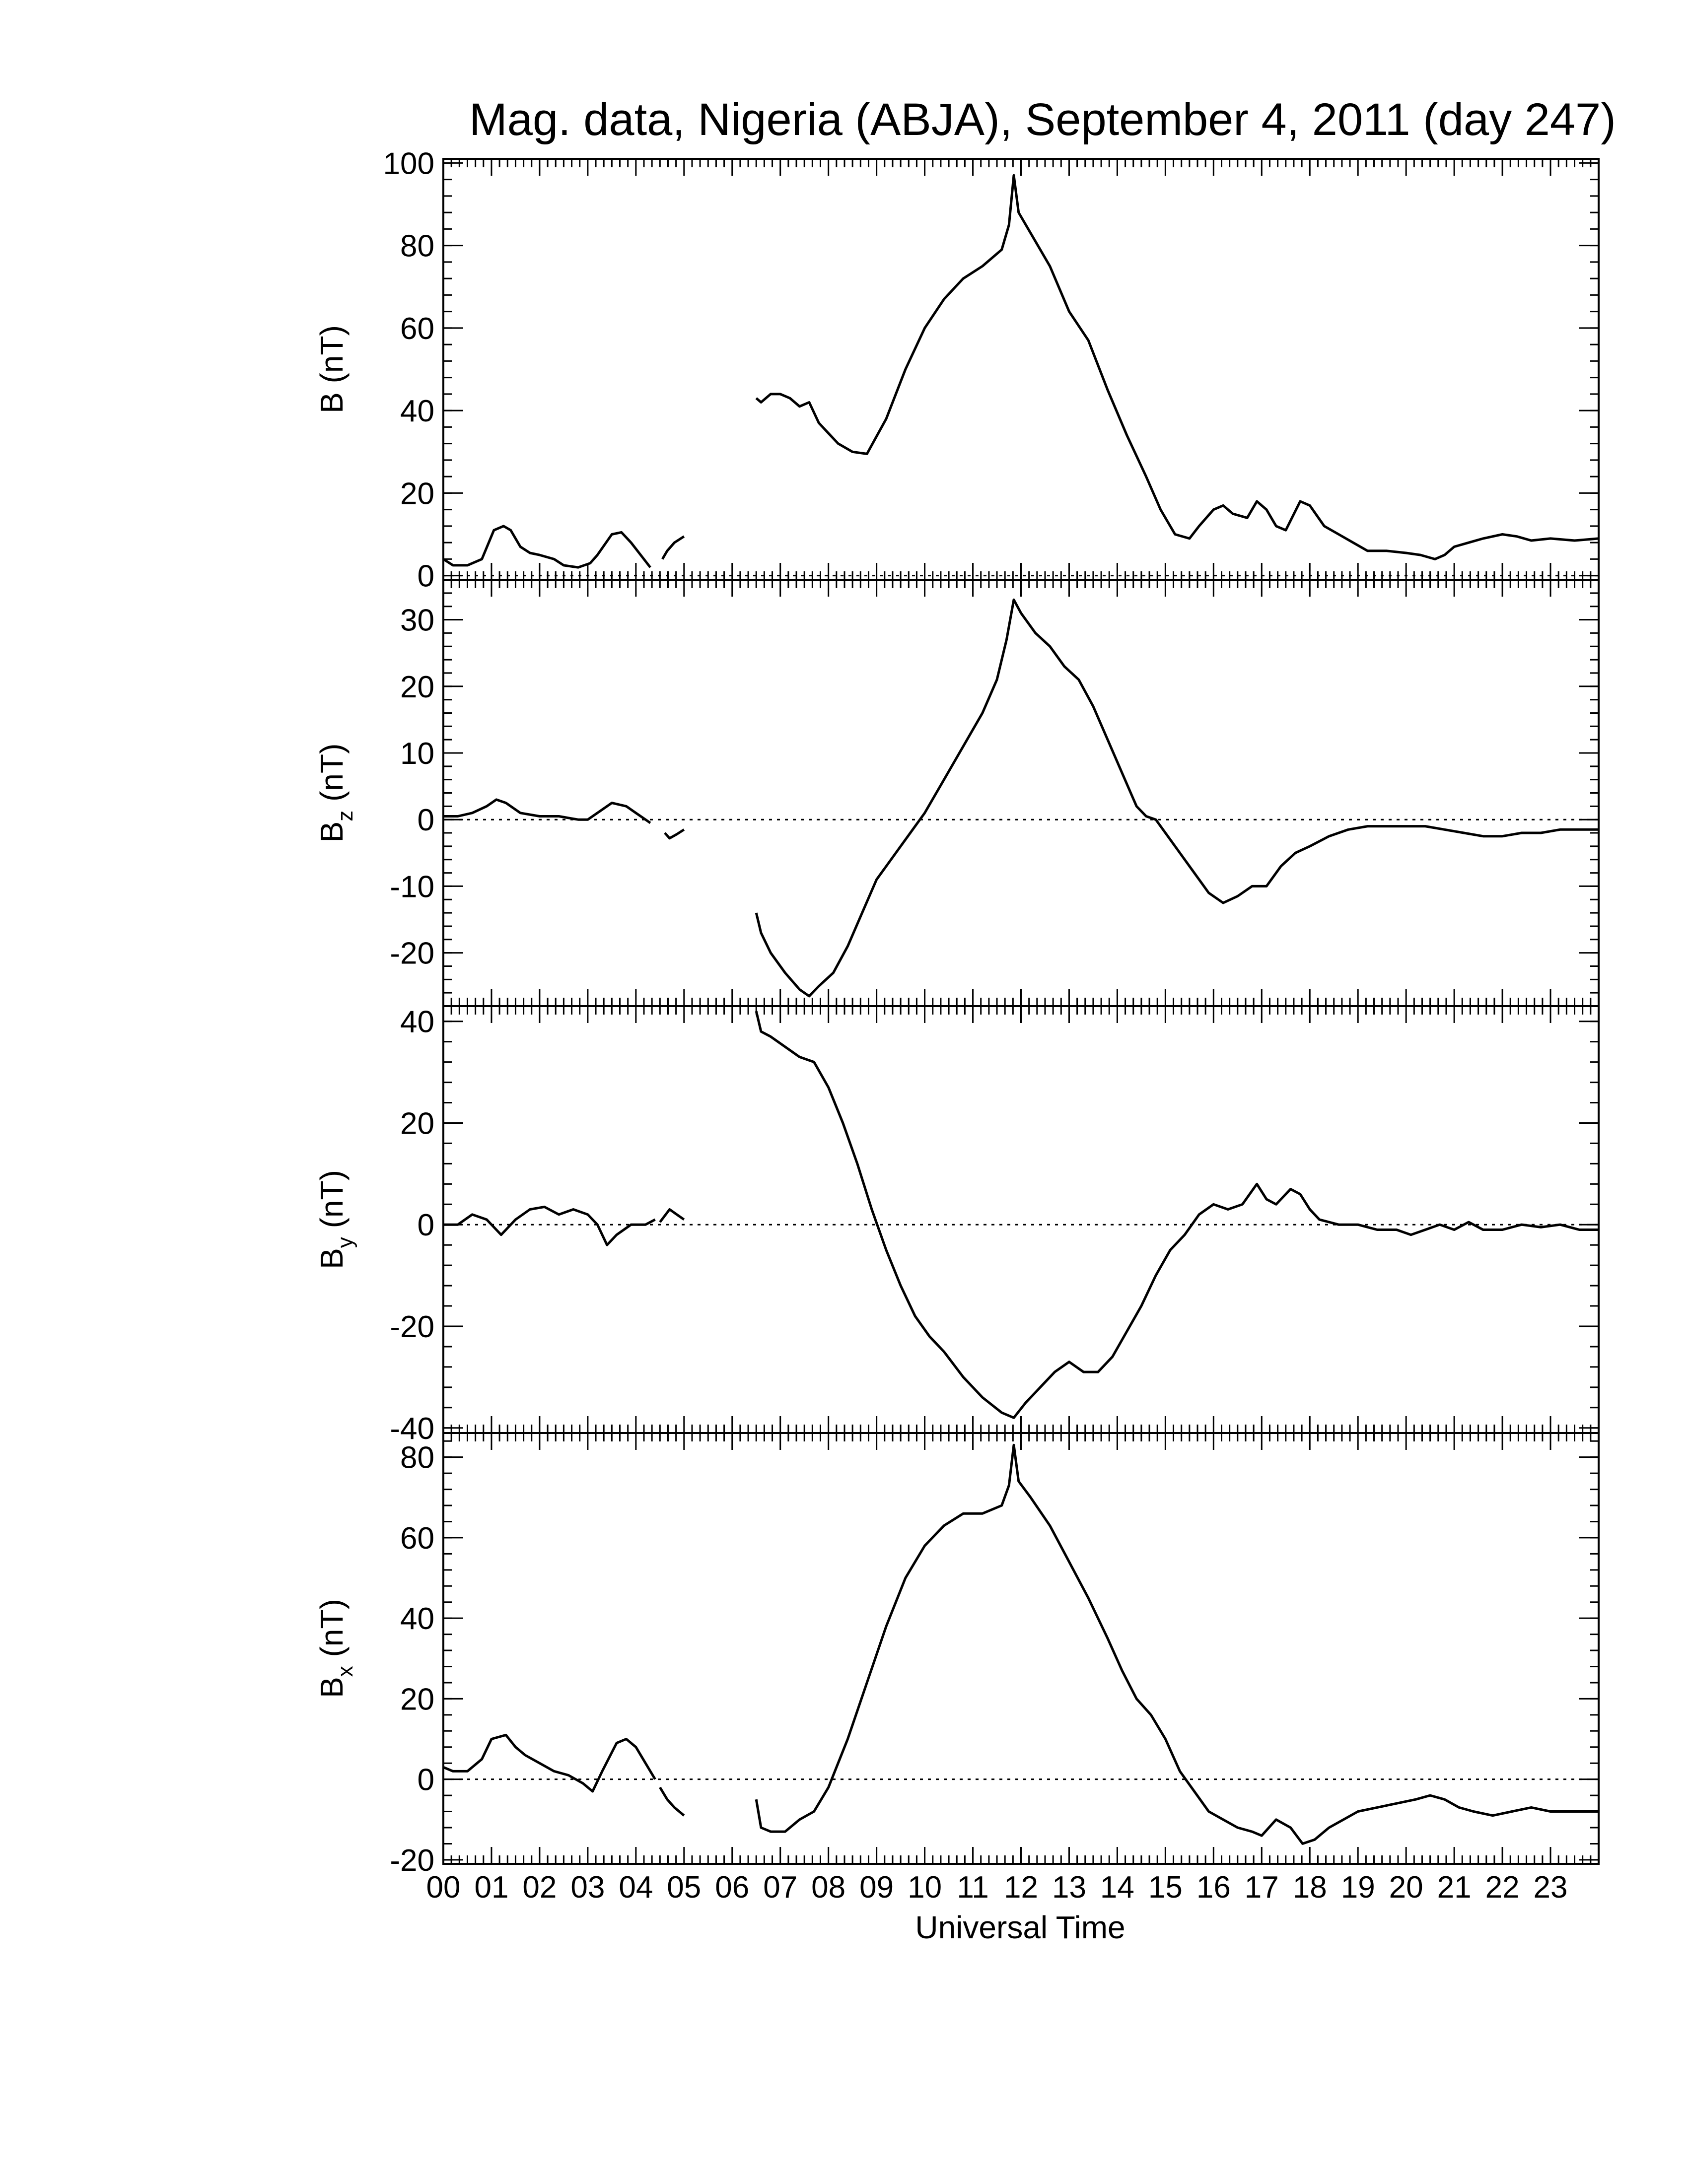 The width and height of the screenshot is (1688, 2184). Describe the element at coordinates (684, 1887) in the screenshot. I see `x-tick-label: 05` at that location.